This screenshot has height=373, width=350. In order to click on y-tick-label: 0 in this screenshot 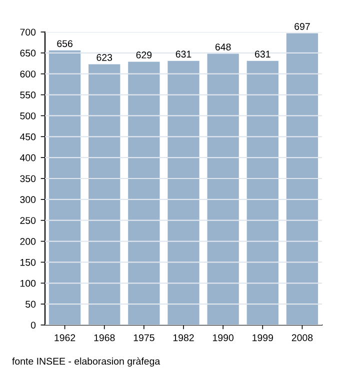, I will do `click(33, 325)`.